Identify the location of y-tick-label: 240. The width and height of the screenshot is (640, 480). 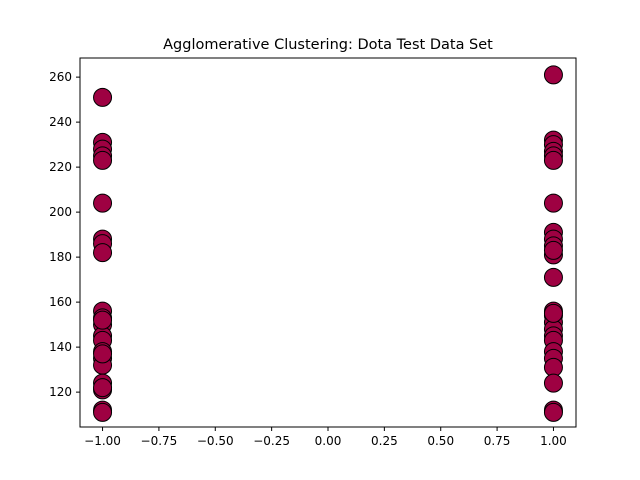
(60, 122).